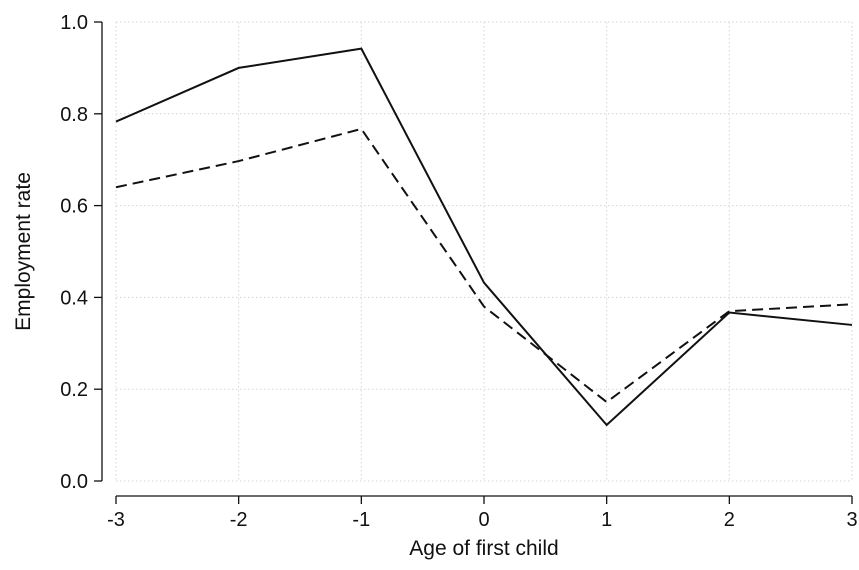  What do you see at coordinates (74, 207) in the screenshot?
I see `y-tick-label-3: 0.6` at bounding box center [74, 207].